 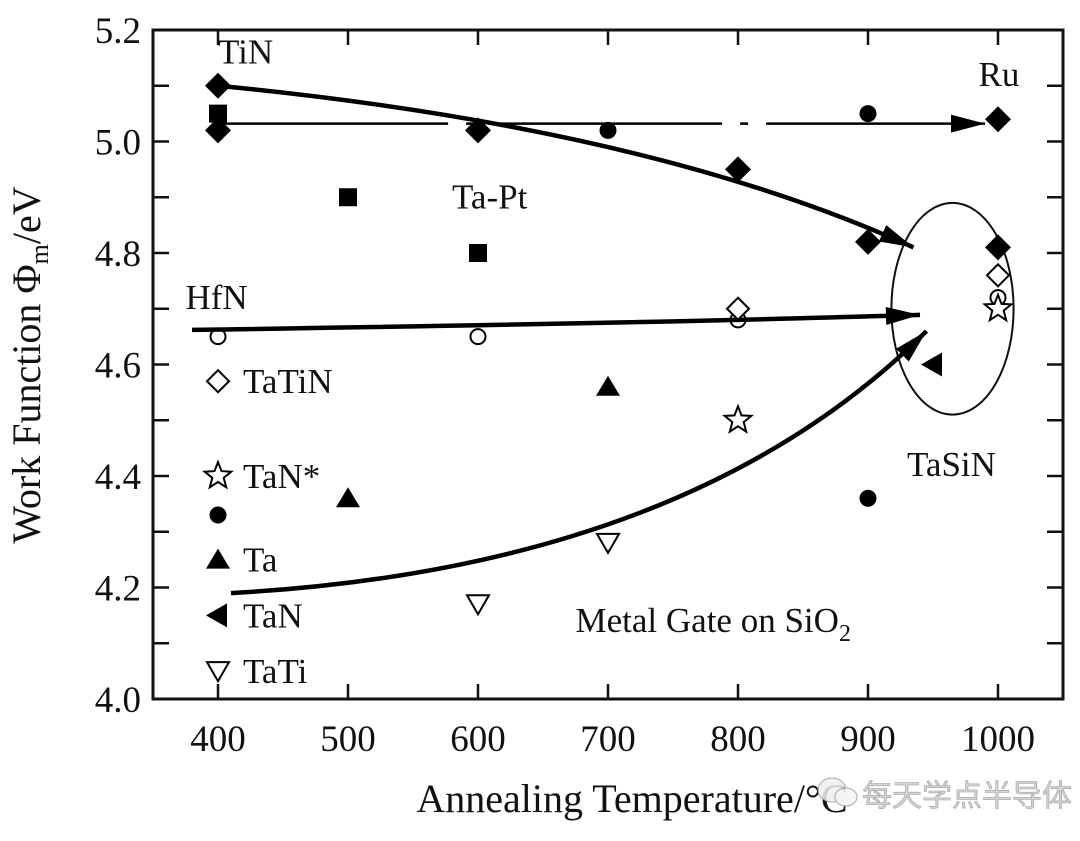 What do you see at coordinates (837, 792) in the screenshot?
I see `wechat-icon` at bounding box center [837, 792].